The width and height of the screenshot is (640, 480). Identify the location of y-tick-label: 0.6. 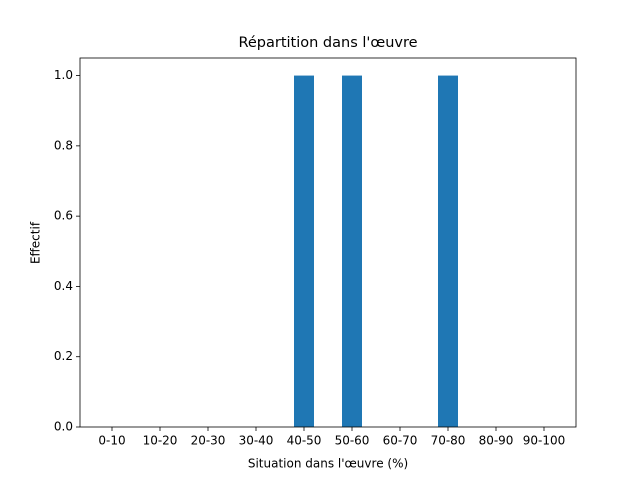
(63, 216).